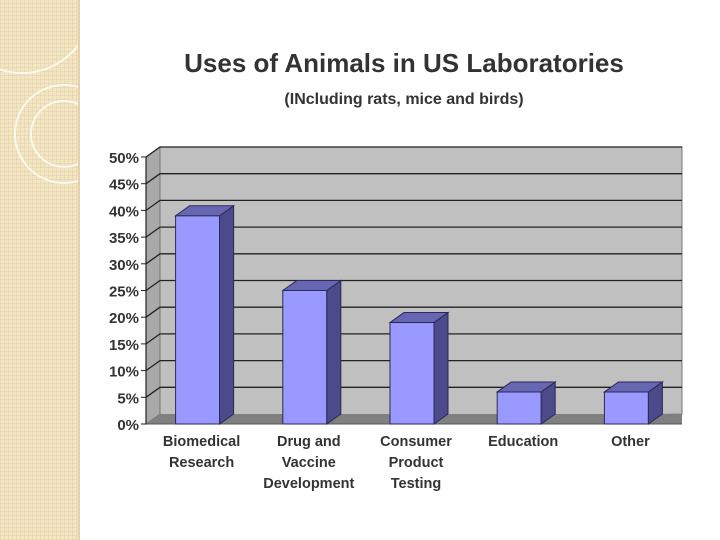 Image resolution: width=720 pixels, height=540 pixels. What do you see at coordinates (404, 63) in the screenshot?
I see `slide-title: Uses of Animals in US Laboratories` at bounding box center [404, 63].